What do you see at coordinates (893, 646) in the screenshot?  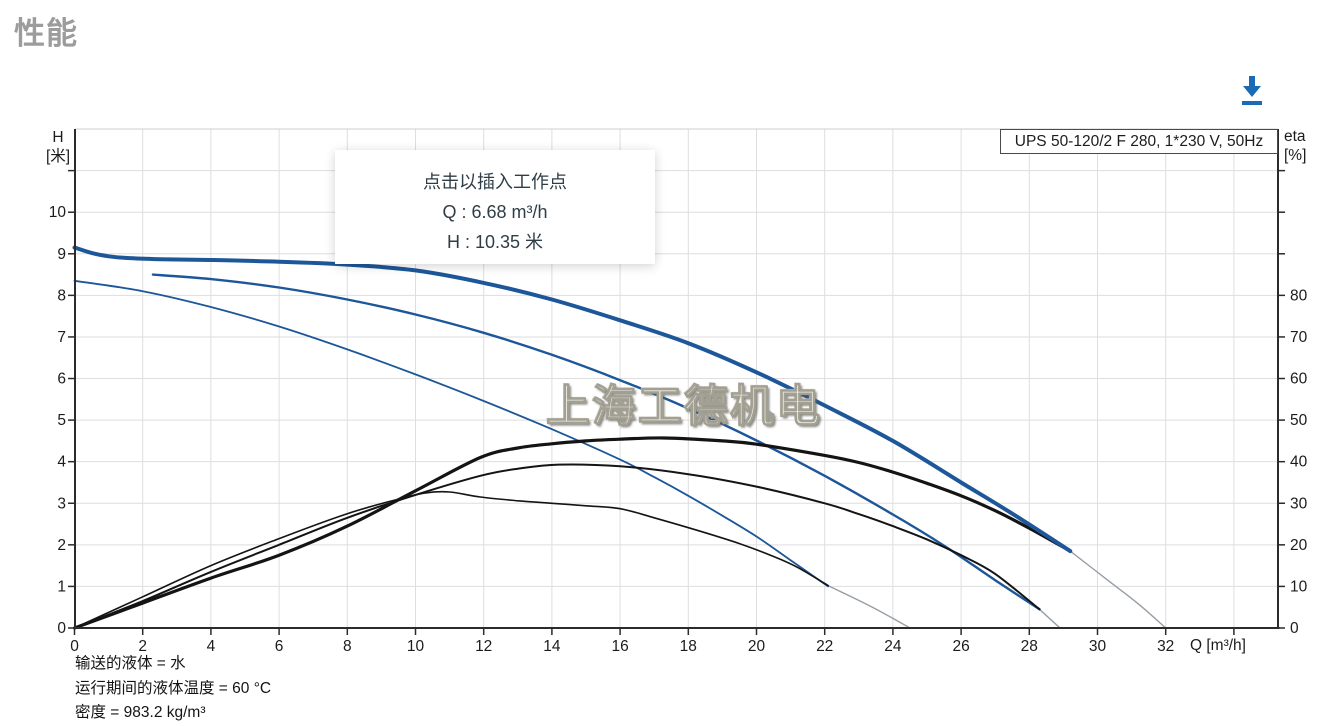 I see `svg-text: 24` at bounding box center [893, 646].